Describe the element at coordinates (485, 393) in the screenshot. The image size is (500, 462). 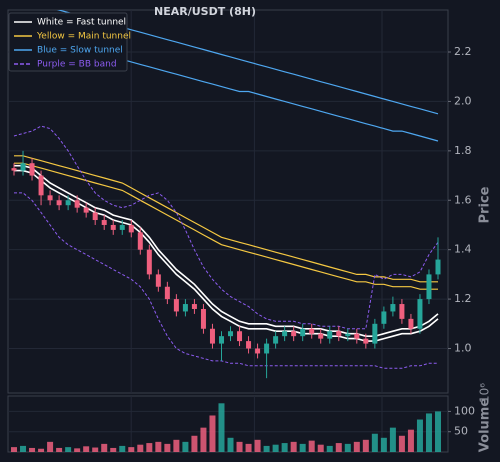
I see `volume-multiplier: 10⁶` at that location.